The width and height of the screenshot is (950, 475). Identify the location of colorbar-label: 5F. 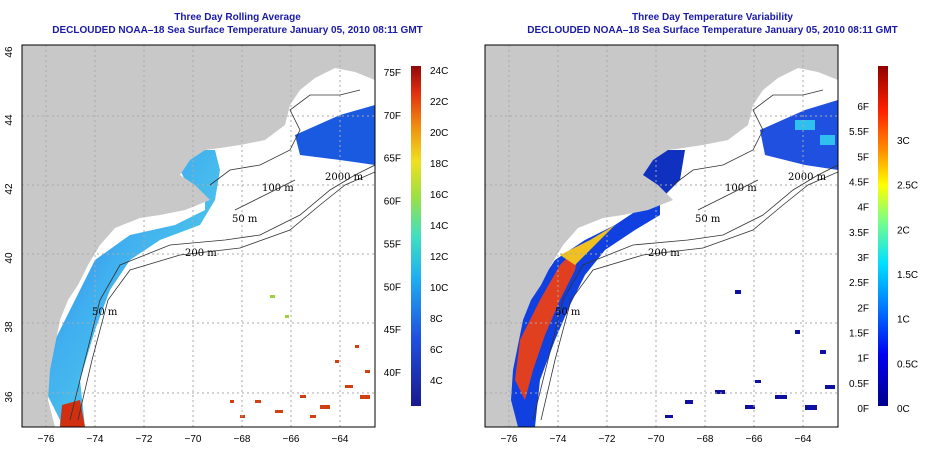
(863, 157).